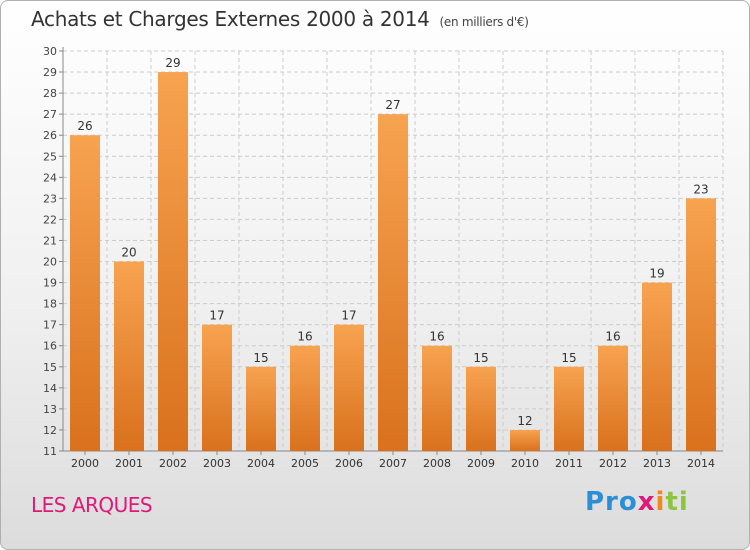  What do you see at coordinates (392, 105) in the screenshot?
I see `data-label-2007: 27` at bounding box center [392, 105].